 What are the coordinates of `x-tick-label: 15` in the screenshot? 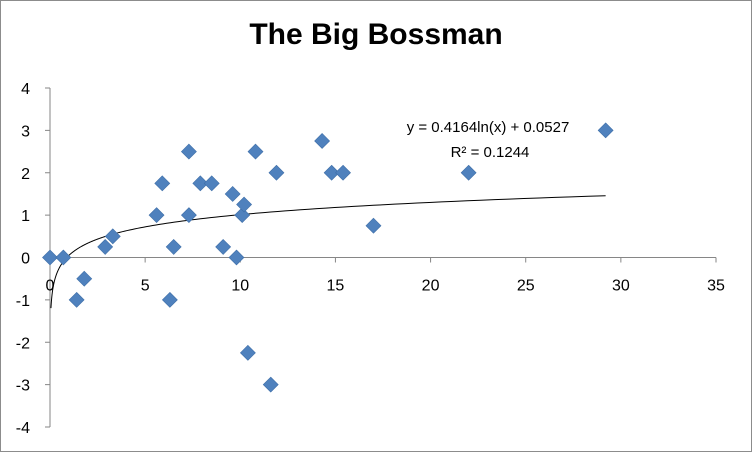 It's located at (336, 286).